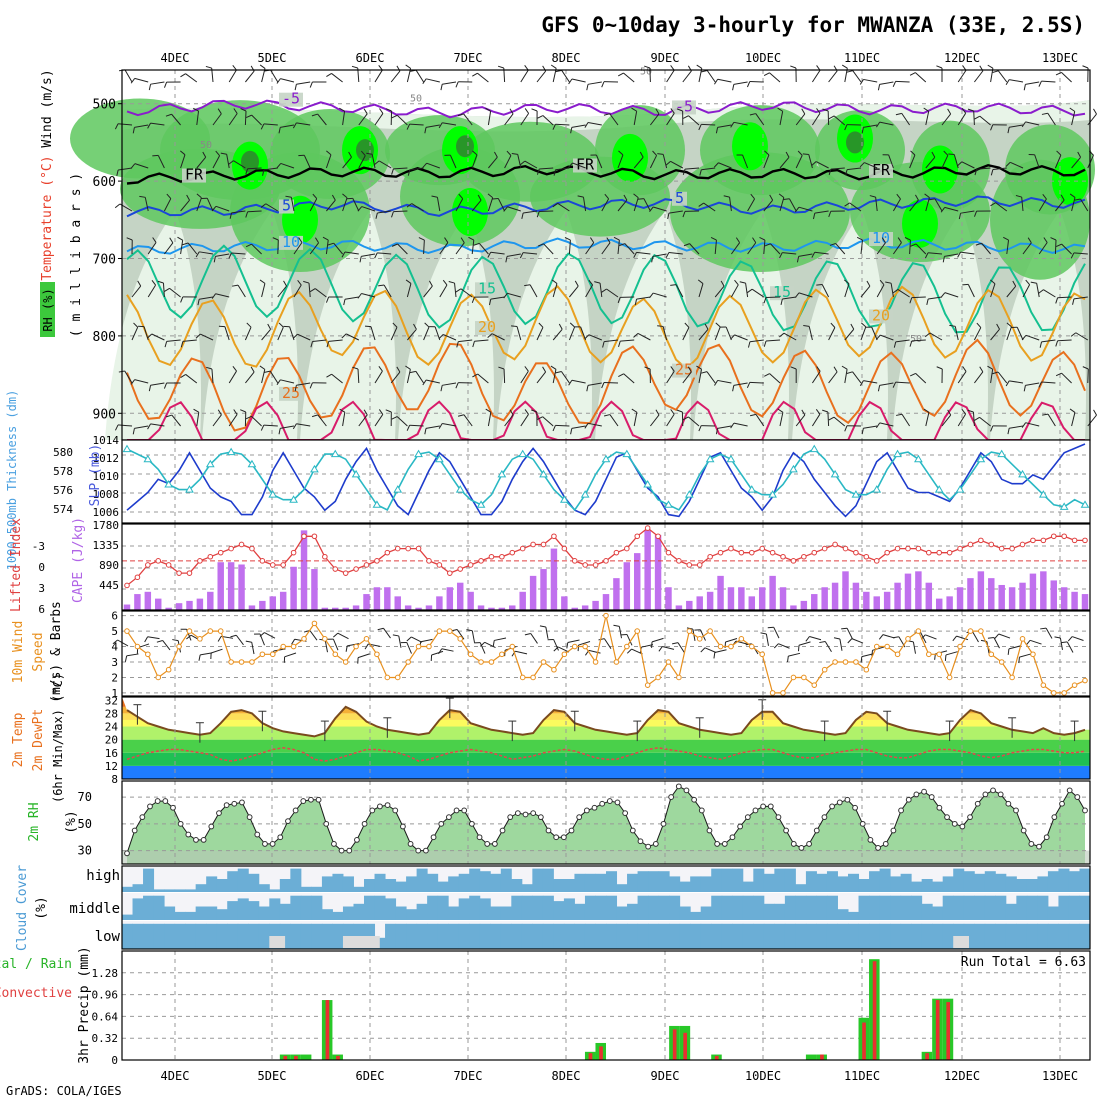 This screenshot has width=1100, height=1100. Describe the element at coordinates (763, 58) in the screenshot. I see `date-label: 10DEC` at that location.